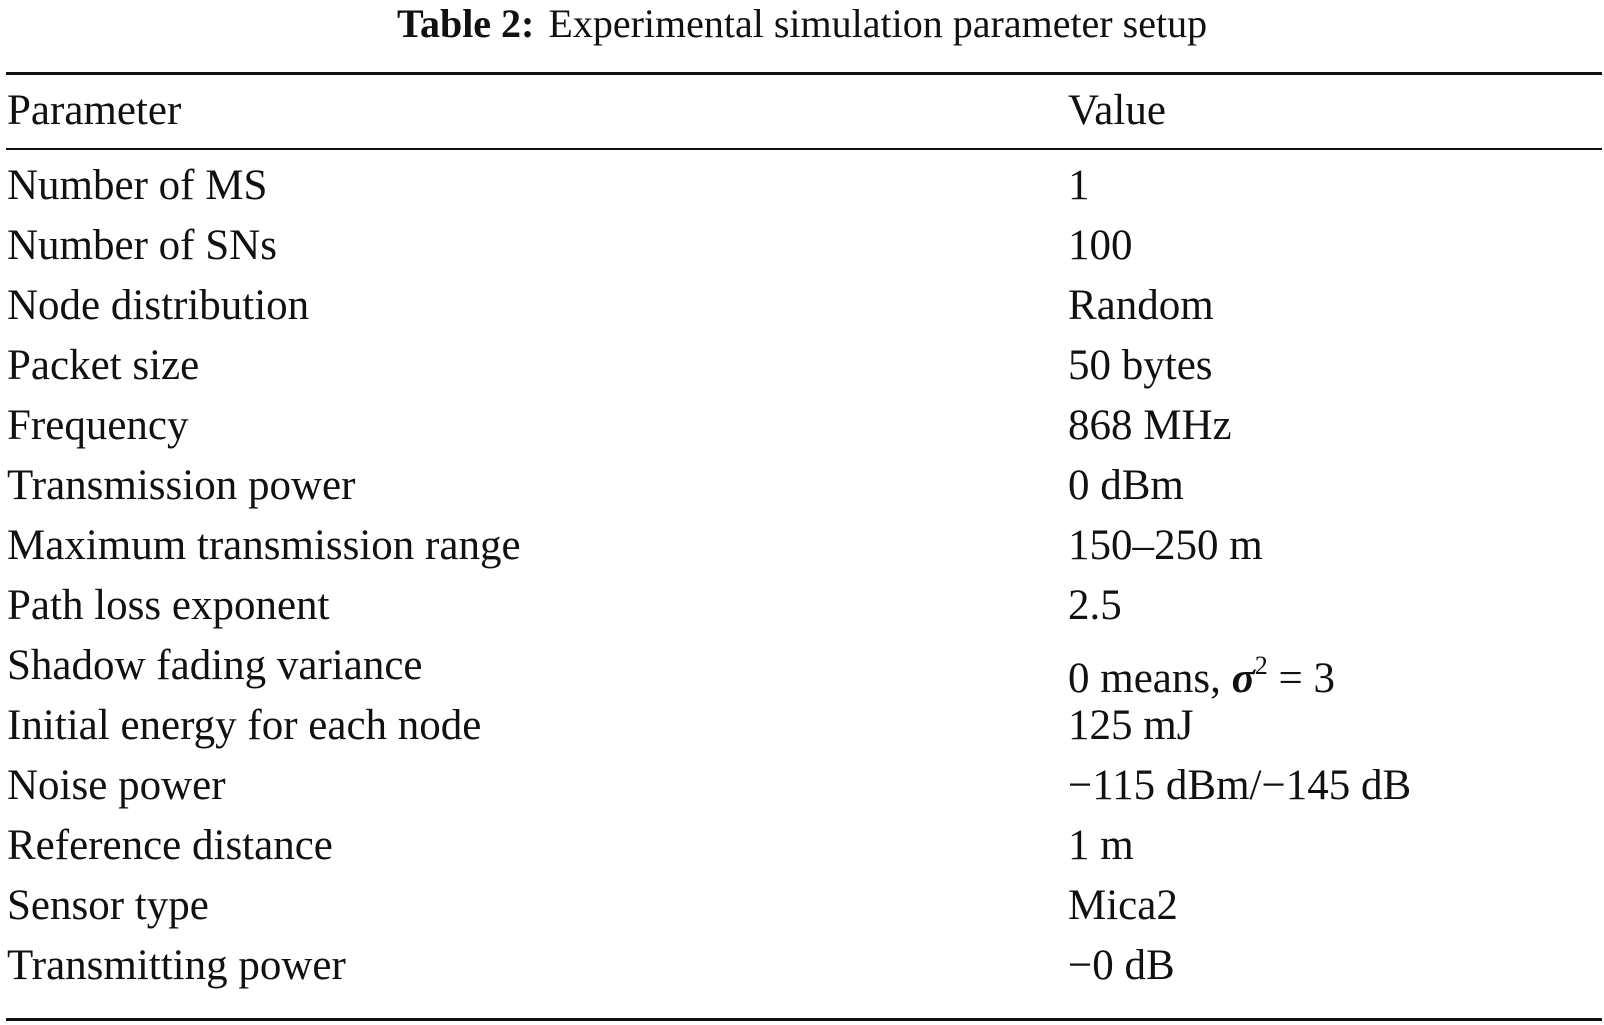  Describe the element at coordinates (108, 905) in the screenshot. I see `parameter-cell: Sensor type` at that location.